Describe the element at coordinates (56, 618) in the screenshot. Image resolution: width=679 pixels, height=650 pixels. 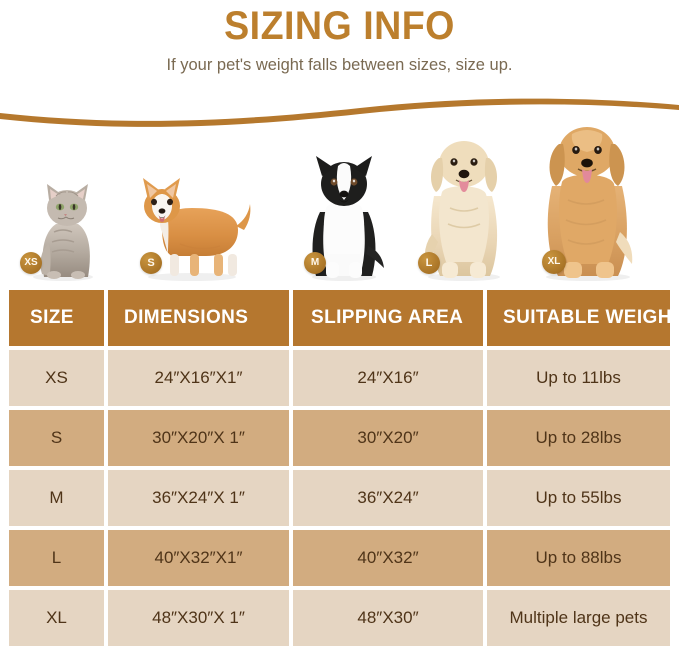
I see `cell-size: XL` at that location.